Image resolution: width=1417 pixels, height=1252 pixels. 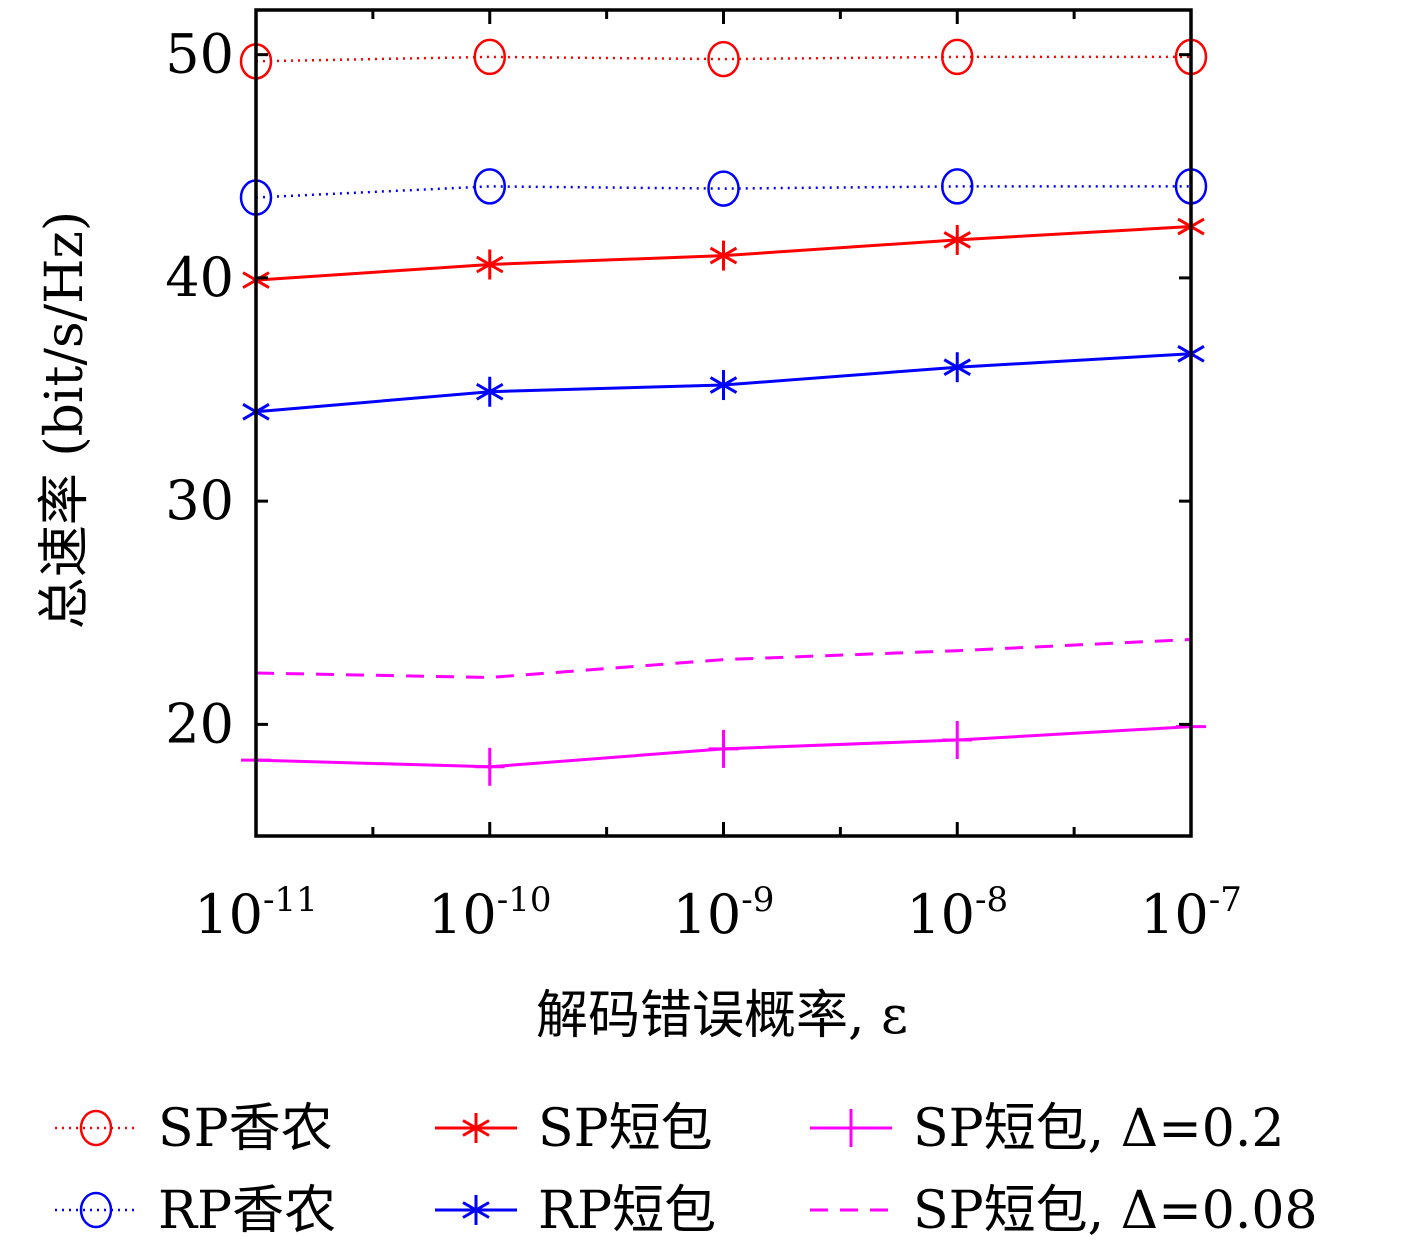 What do you see at coordinates (199, 277) in the screenshot?
I see `y-tick-label: 40` at bounding box center [199, 277].